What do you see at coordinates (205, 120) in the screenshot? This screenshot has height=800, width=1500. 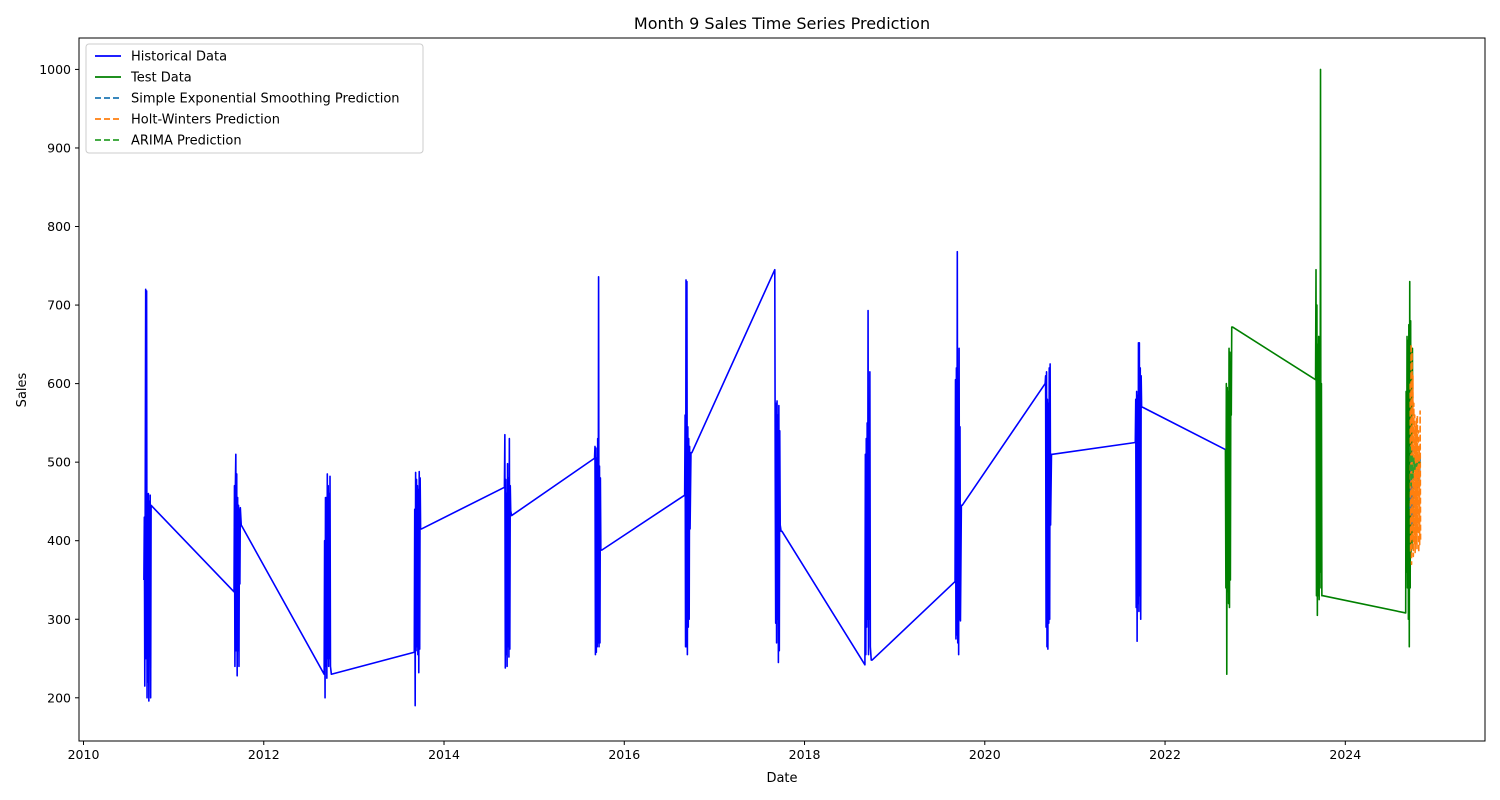 I see `legend-label-3: Holt-Winters Prediction` at bounding box center [205, 120].